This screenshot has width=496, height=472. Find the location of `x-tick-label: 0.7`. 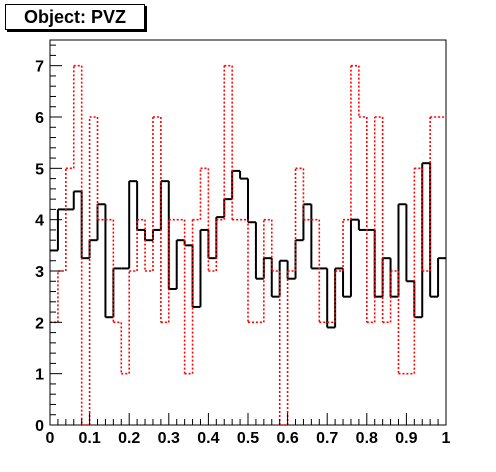

x-tick-label: 0.7 is located at coordinates (327, 438).